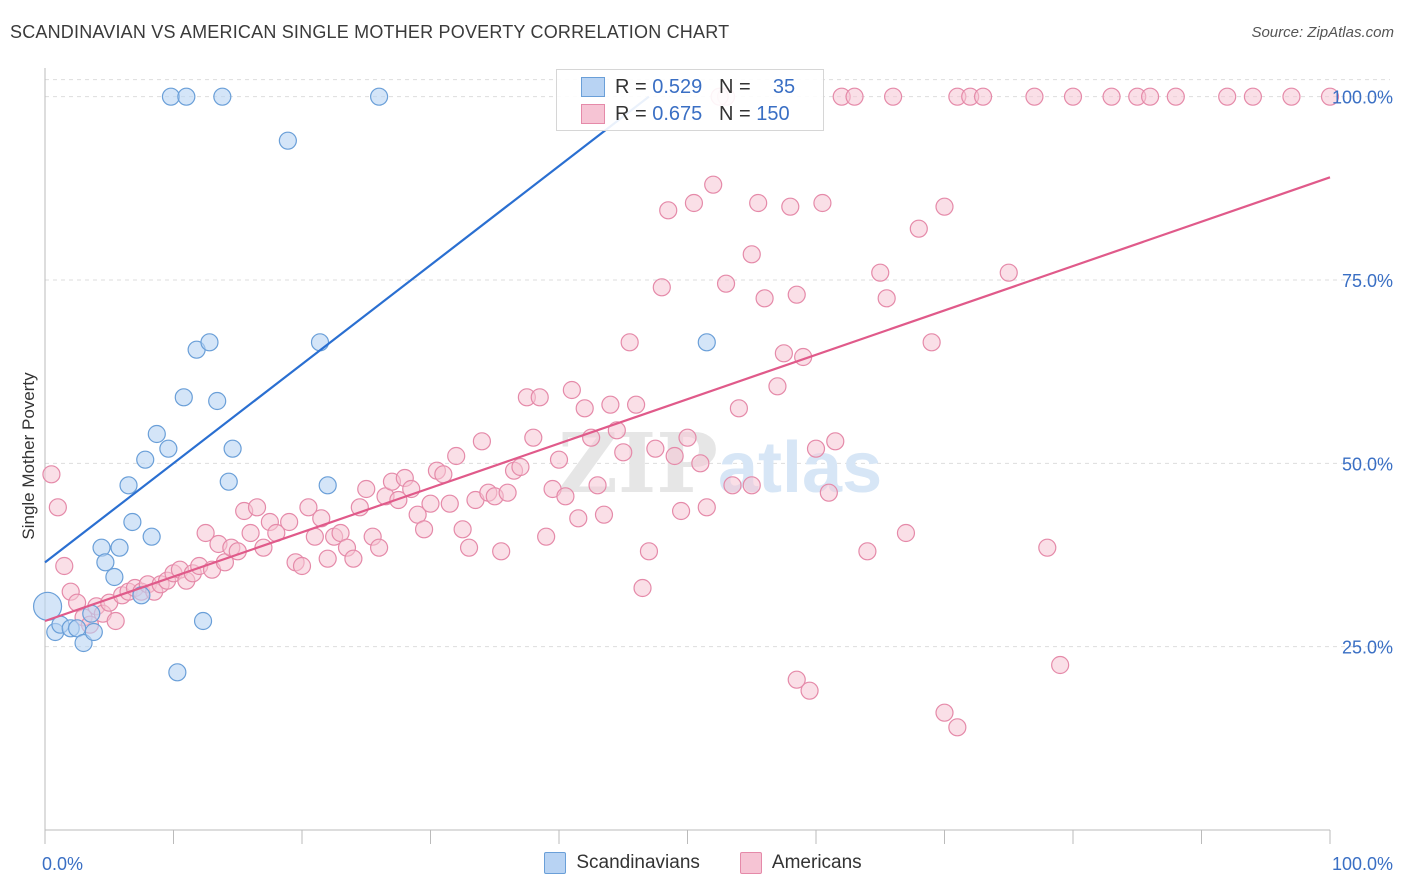 This screenshot has height=892, width=1406. What do you see at coordinates (784, 86) in the screenshot?
I see `n-value: 35` at bounding box center [784, 86].